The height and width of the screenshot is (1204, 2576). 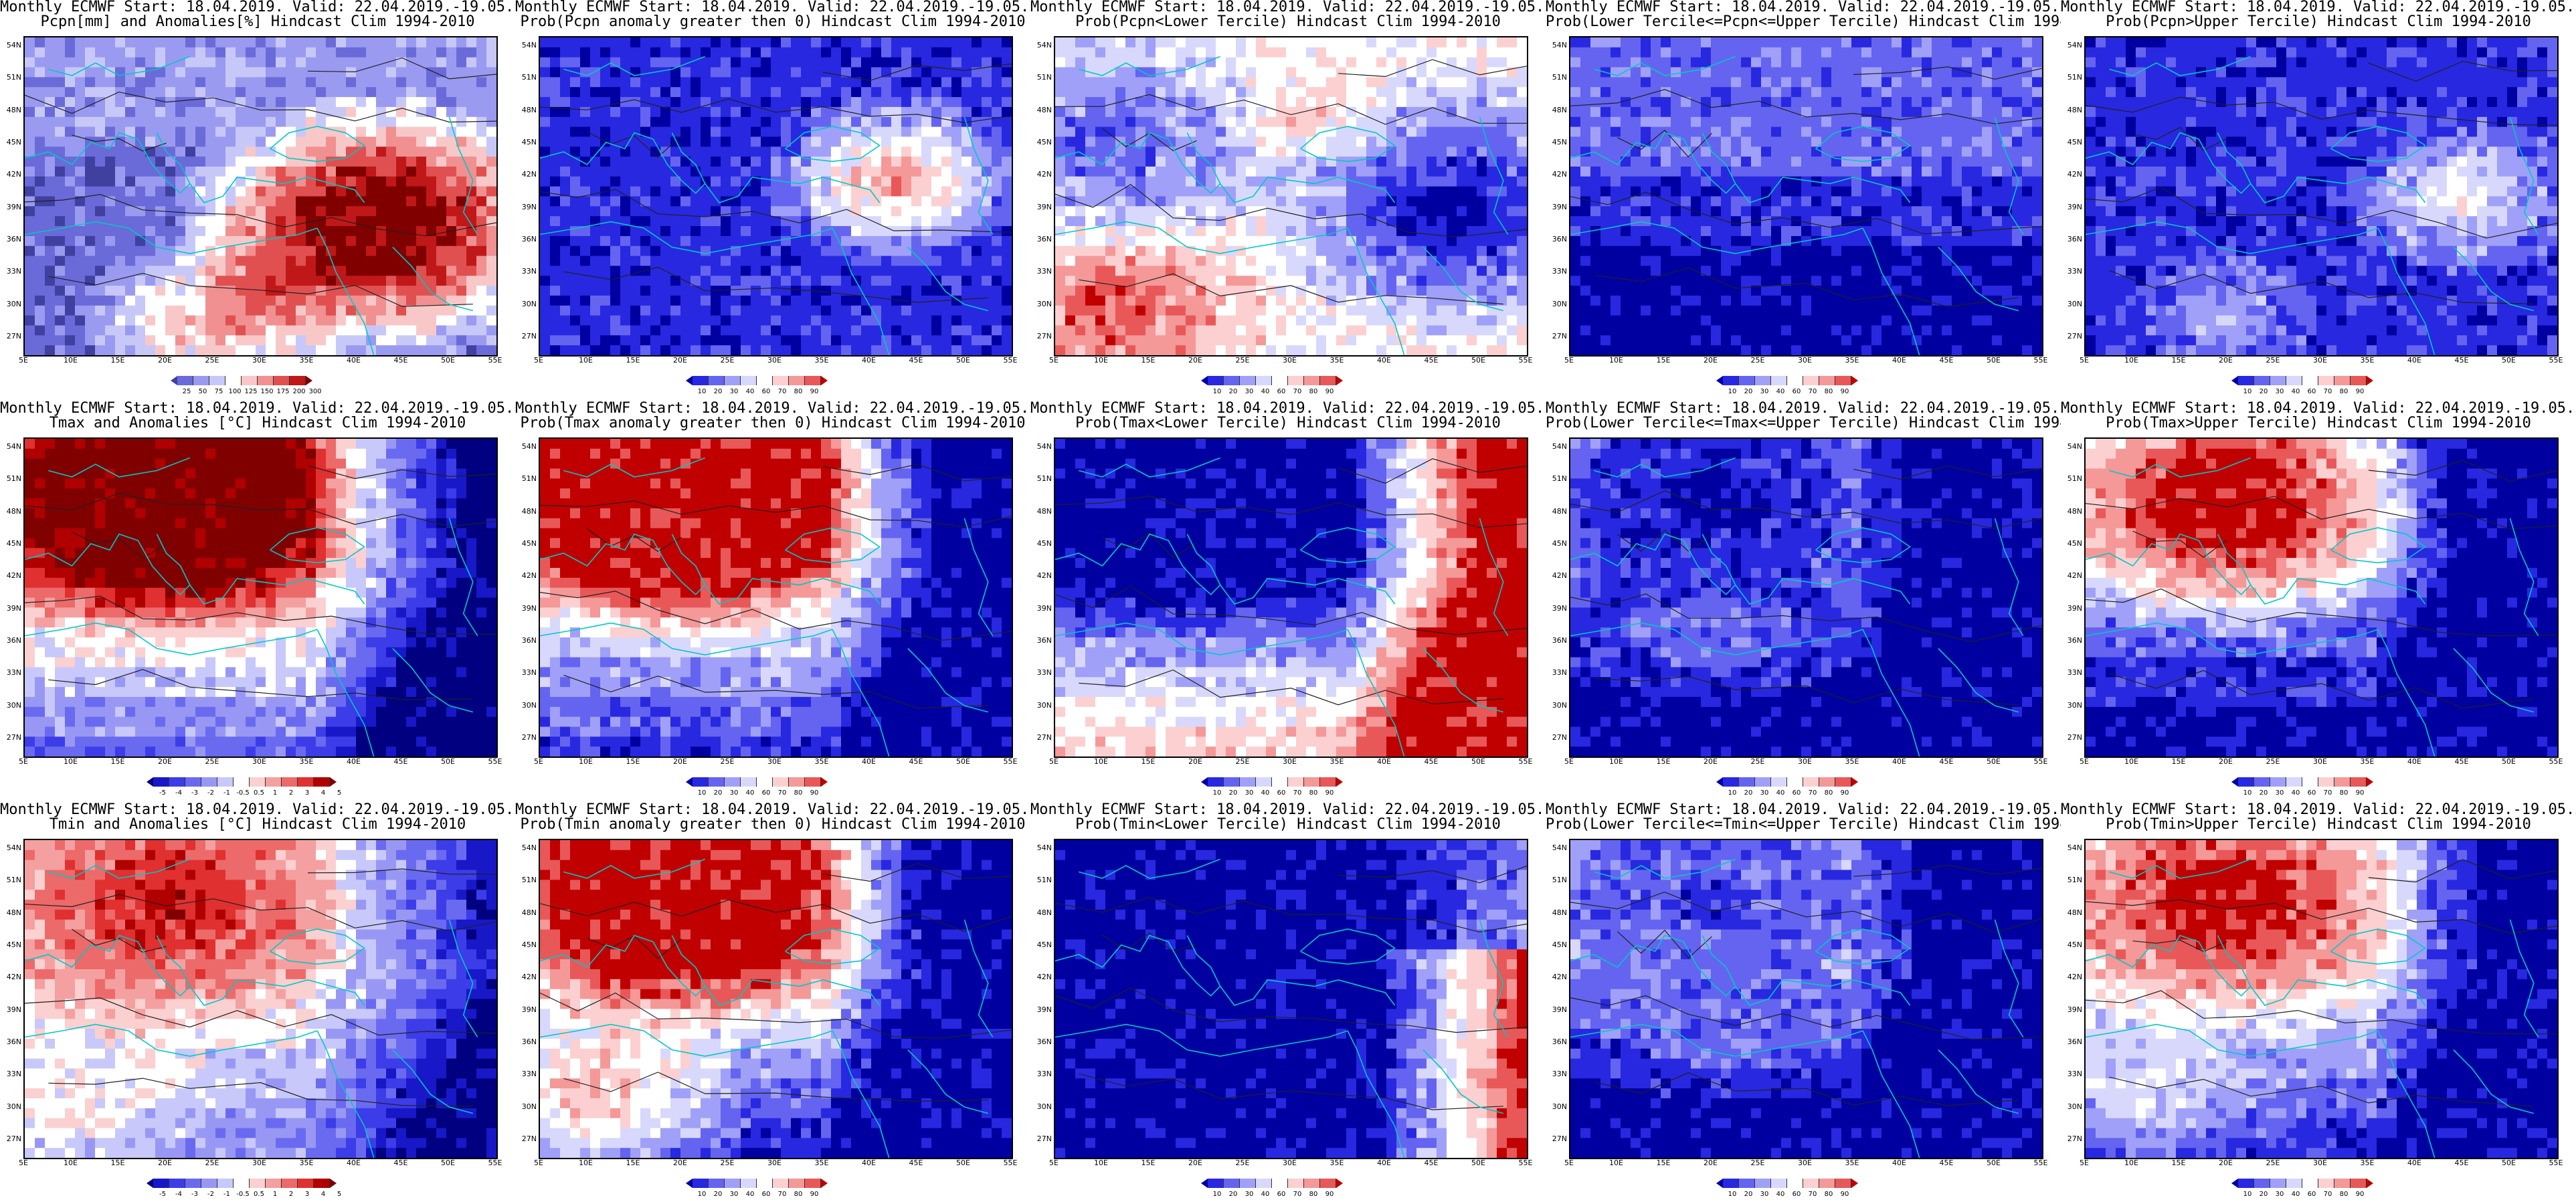 I want to click on latitude-label: 45N, so click(x=11, y=142).